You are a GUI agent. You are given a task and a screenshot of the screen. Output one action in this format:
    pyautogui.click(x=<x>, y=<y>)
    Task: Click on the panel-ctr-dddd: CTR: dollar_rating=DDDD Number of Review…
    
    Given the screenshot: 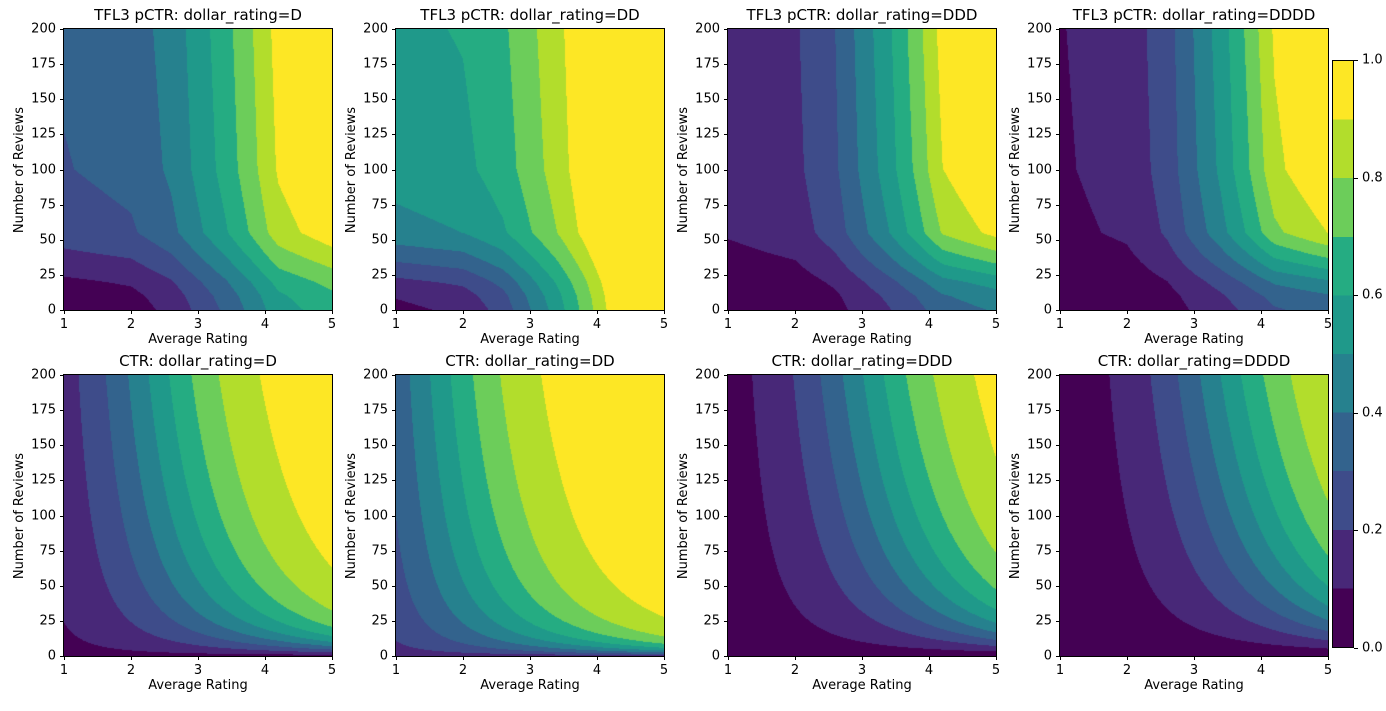 What is the action you would take?
    pyautogui.click(x=1170, y=522)
    